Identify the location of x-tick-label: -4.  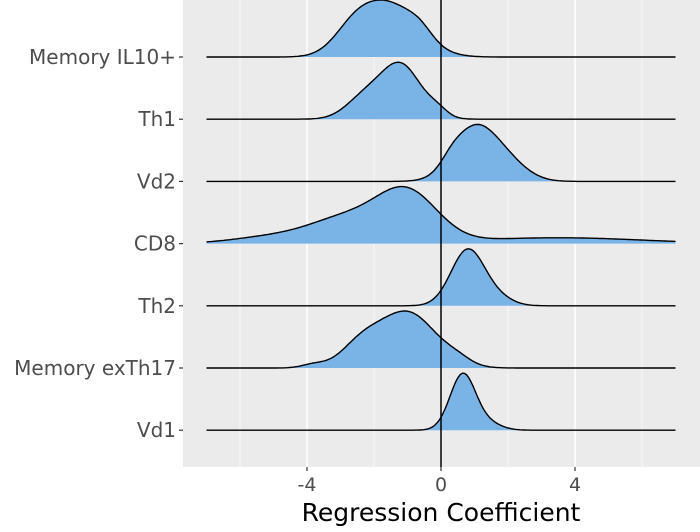
(307, 485).